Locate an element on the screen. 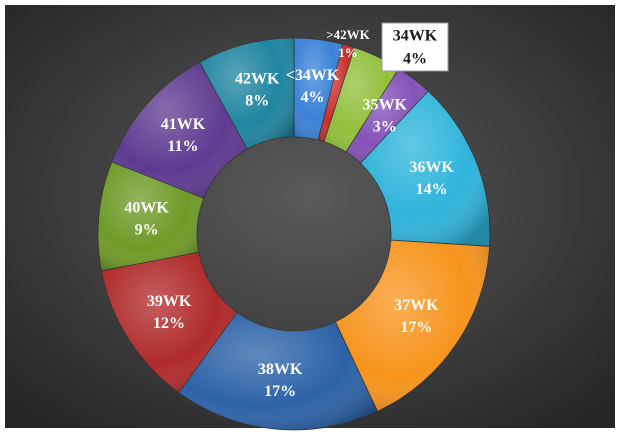 Image resolution: width=620 pixels, height=432 pixels. category-label: 40WK is located at coordinates (146, 208).